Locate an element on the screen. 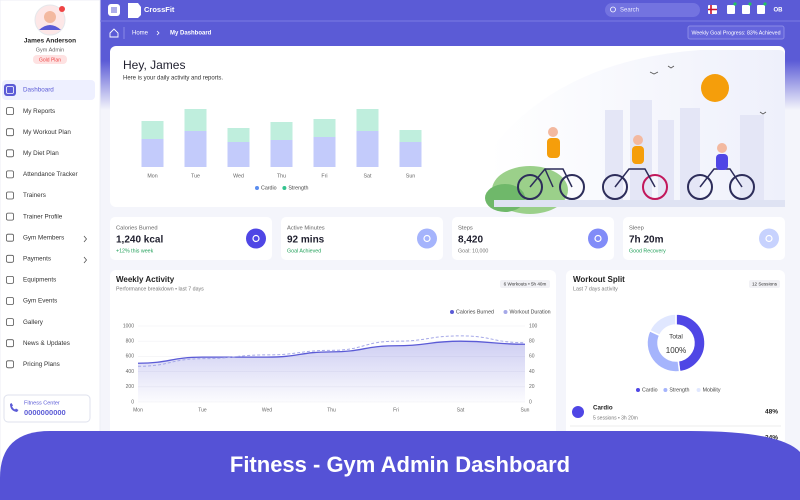 Image resolution: width=800 pixels, height=500 pixels. crumb: Home is located at coordinates (140, 34).